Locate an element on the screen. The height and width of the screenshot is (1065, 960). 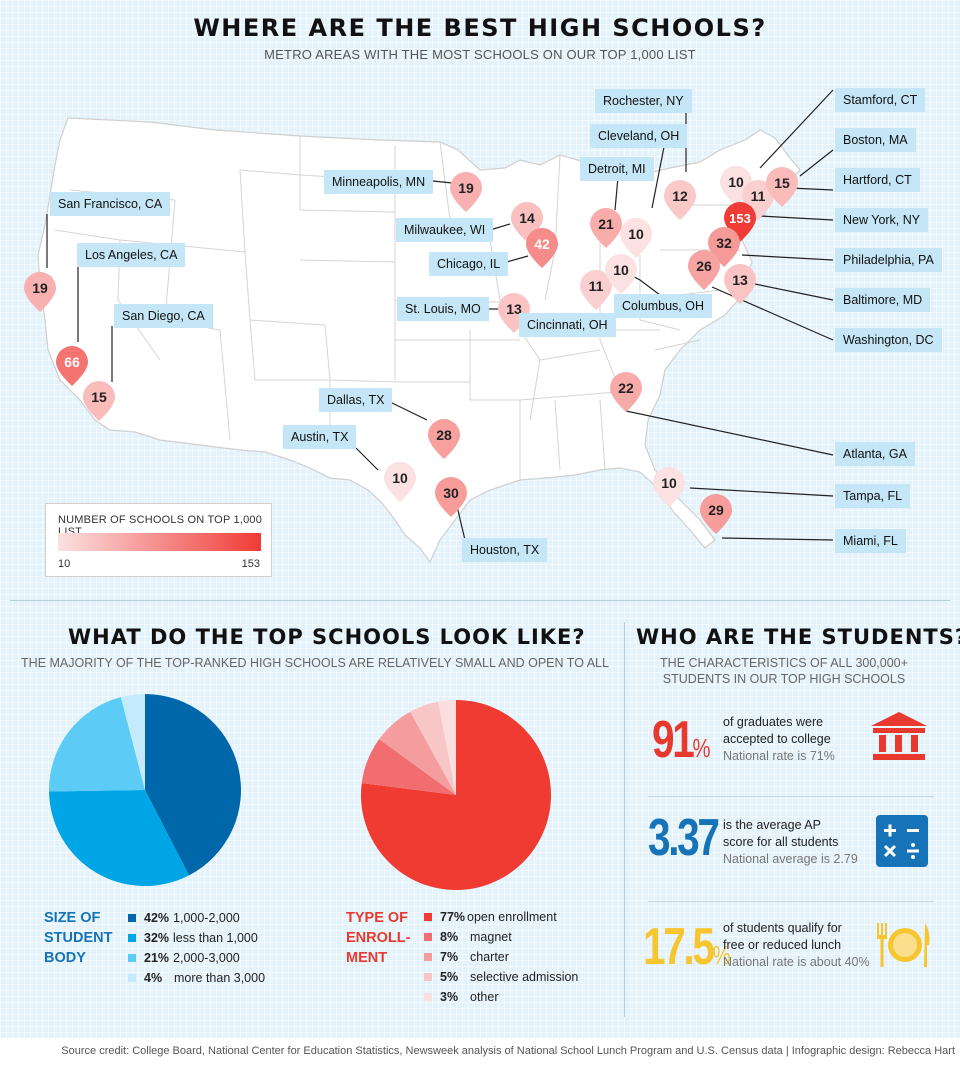
map-pin-value: 22 is located at coordinates (626, 388).